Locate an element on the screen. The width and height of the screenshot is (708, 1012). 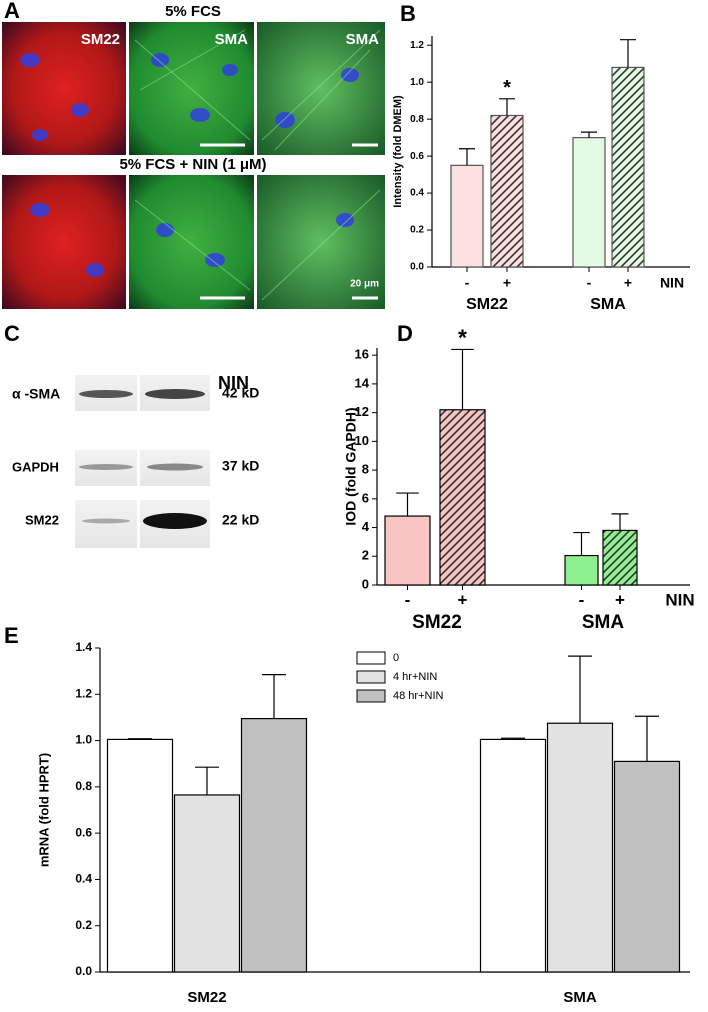
y-tick-label: 1.4 is located at coordinates (83, 647).